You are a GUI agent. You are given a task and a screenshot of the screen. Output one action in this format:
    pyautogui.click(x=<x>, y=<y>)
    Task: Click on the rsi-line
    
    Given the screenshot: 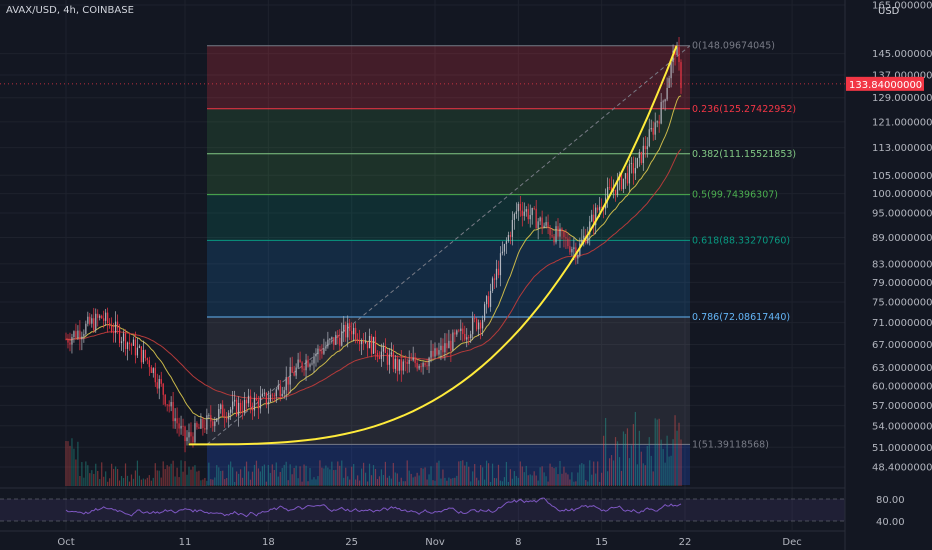 What is the action you would take?
    pyautogui.click(x=373, y=507)
    